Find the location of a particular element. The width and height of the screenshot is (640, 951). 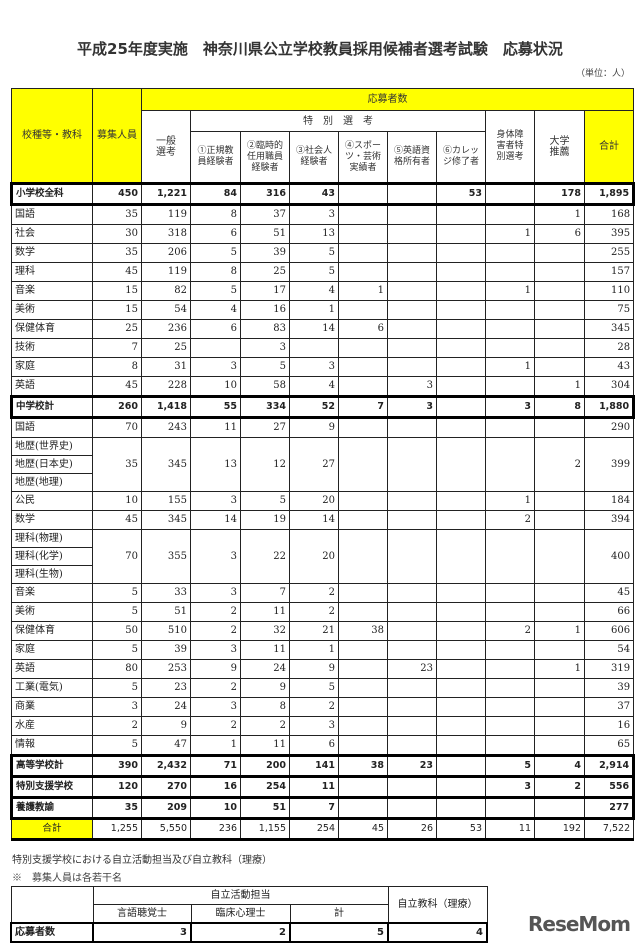

cell-value: 192 is located at coordinates (559, 829).